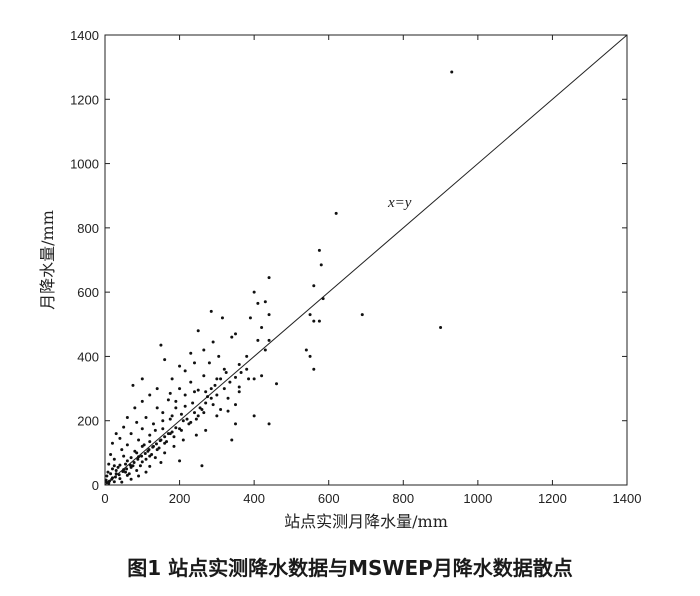 This screenshot has height=596, width=700. Describe the element at coordinates (552, 498) in the screenshot. I see `x-tick-label: 1200` at that location.